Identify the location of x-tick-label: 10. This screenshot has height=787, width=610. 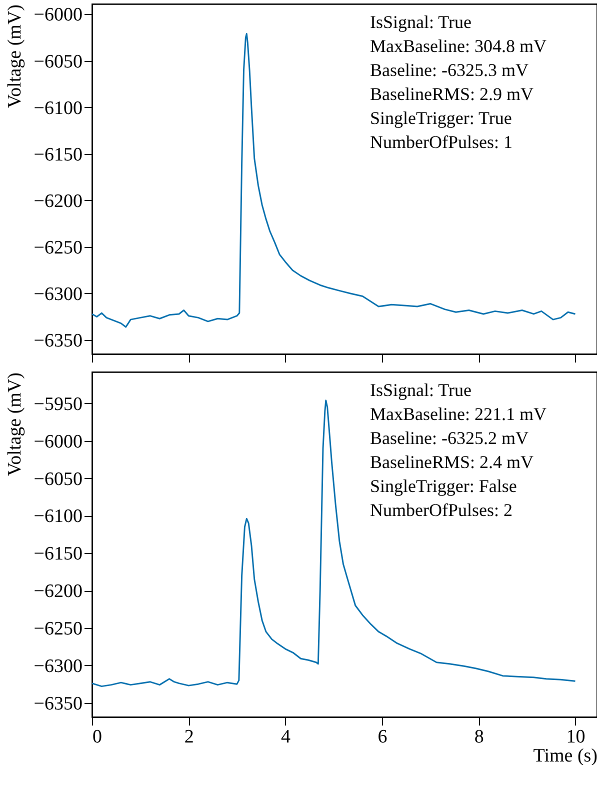
(576, 737).